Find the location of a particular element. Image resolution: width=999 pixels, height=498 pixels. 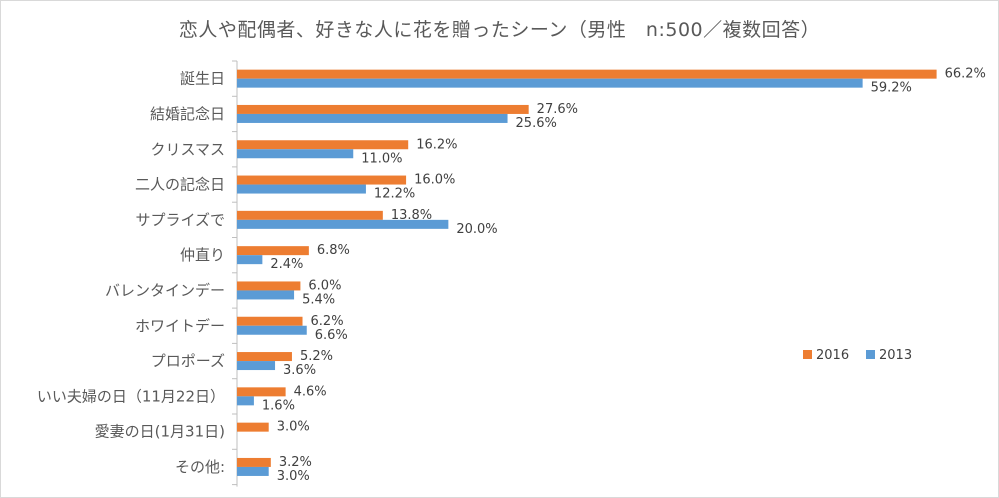

data-label-2013: 25.6% is located at coordinates (536, 123).